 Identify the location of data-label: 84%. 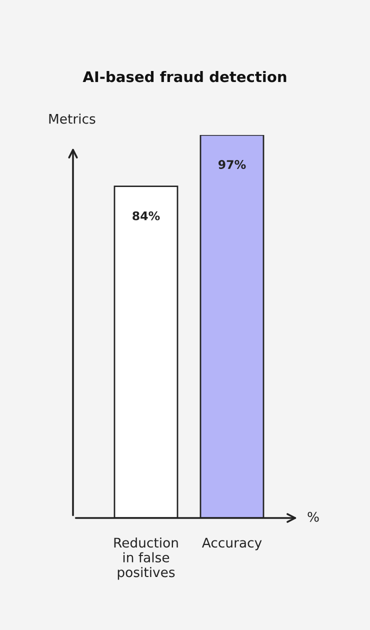
(146, 215).